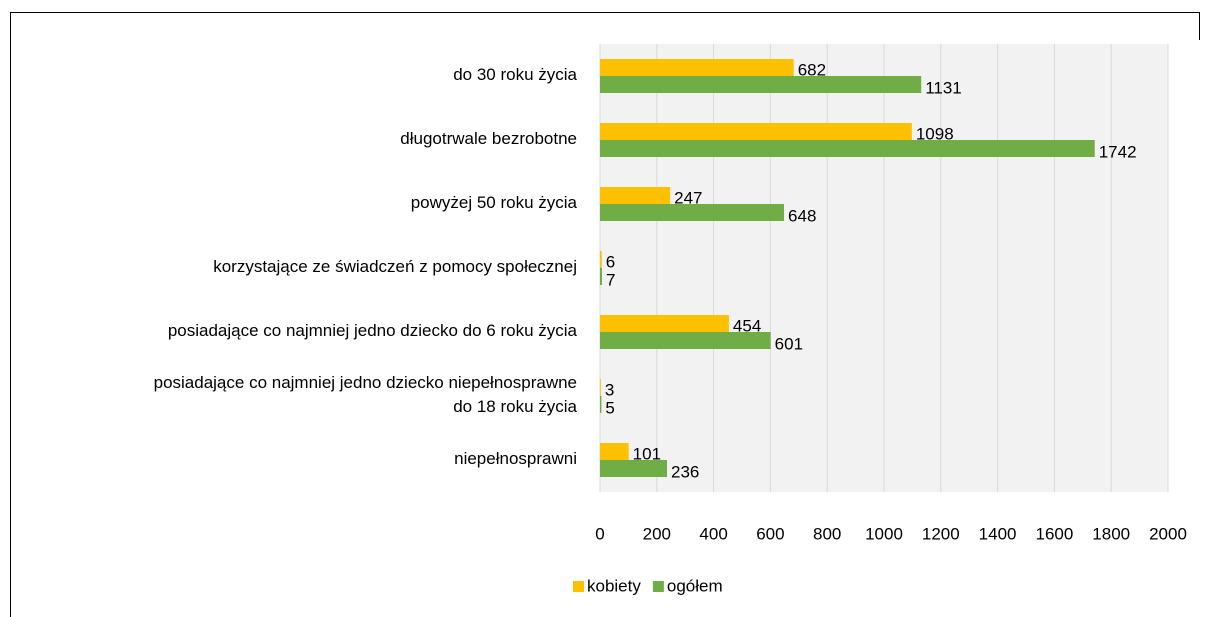 This screenshot has width=1209, height=617. Describe the element at coordinates (494, 202) in the screenshot. I see `y-tick-label: powyżej 50 roku życia` at that location.